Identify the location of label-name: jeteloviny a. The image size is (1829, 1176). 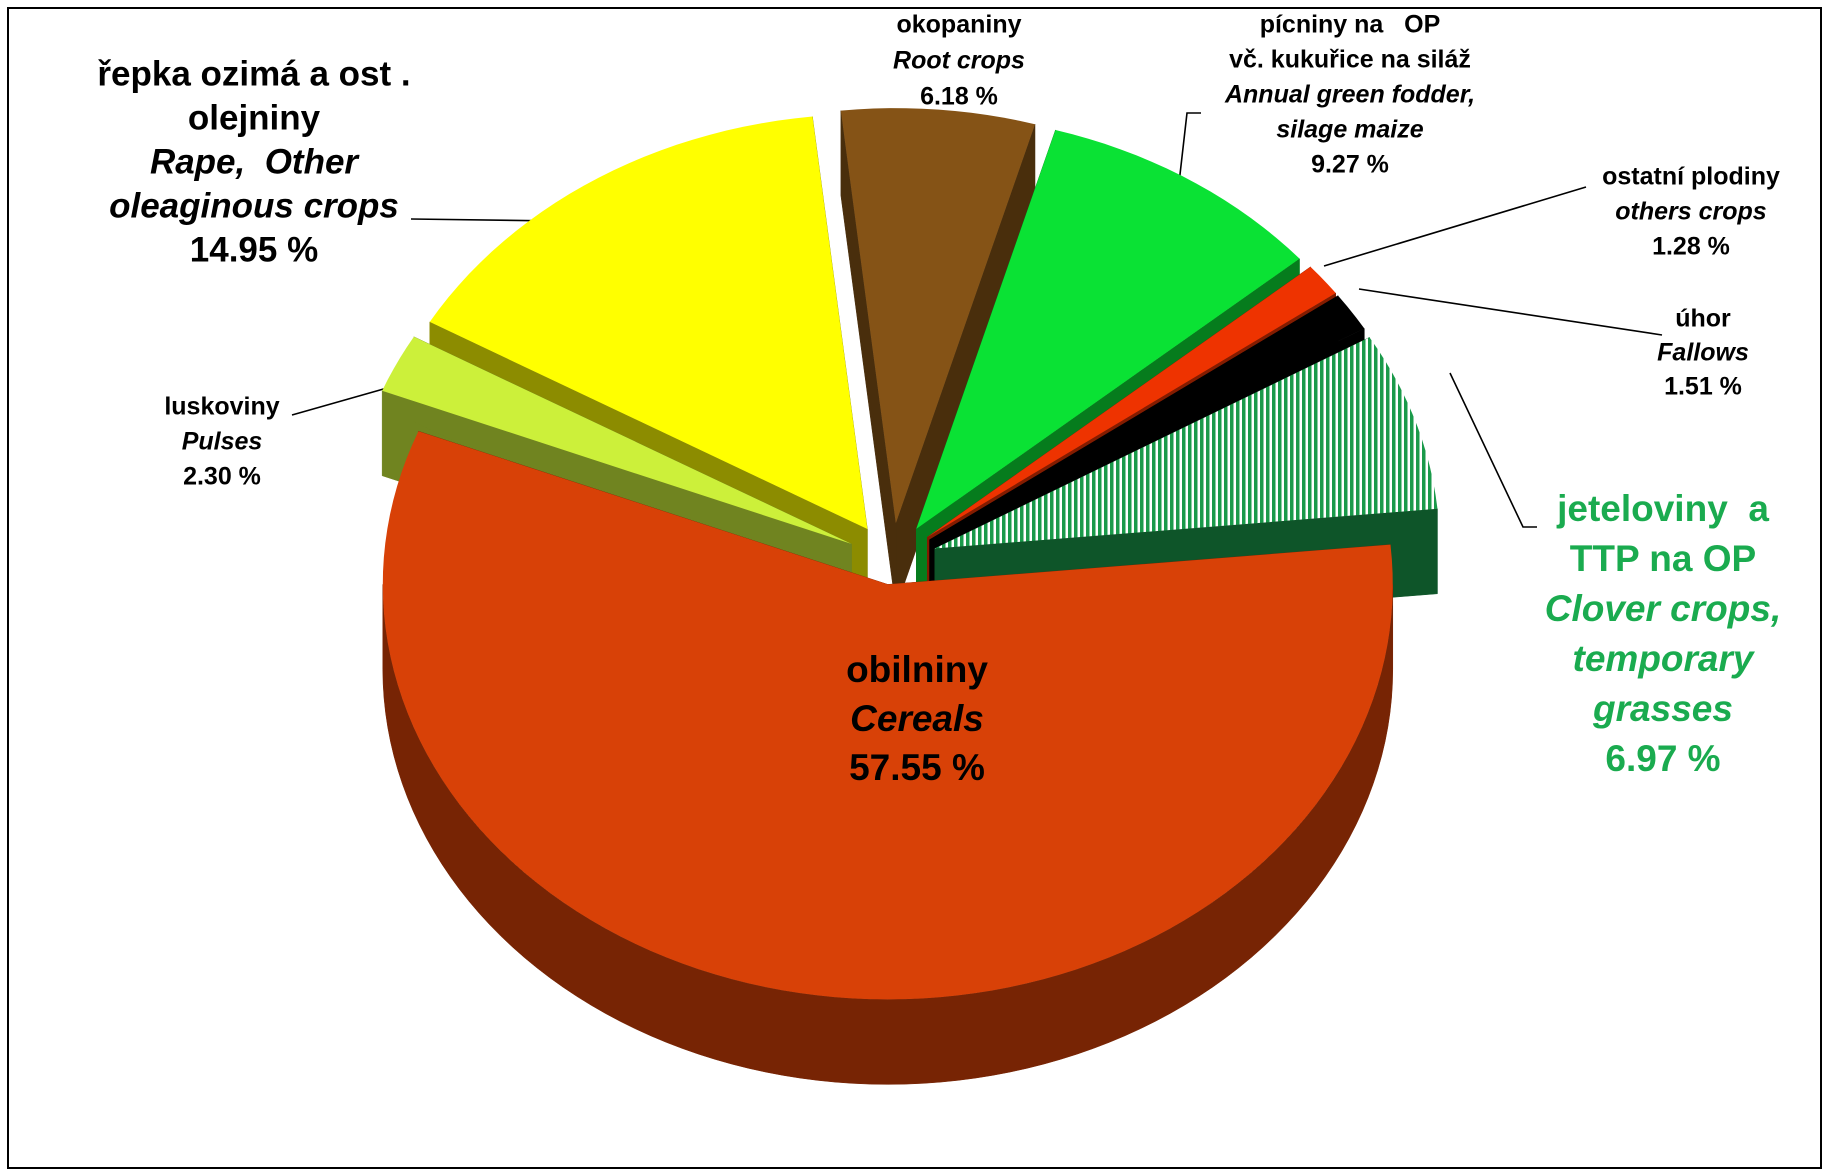
(1662, 508).